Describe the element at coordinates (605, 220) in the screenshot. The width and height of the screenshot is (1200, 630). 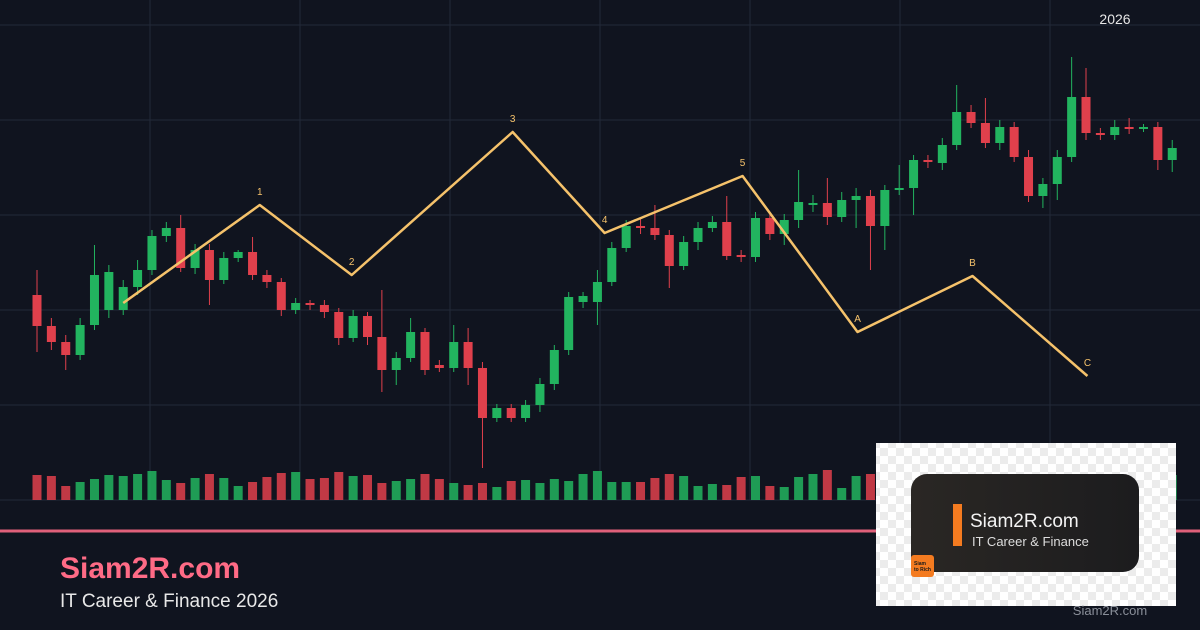
I see `wave-label: 4` at that location.